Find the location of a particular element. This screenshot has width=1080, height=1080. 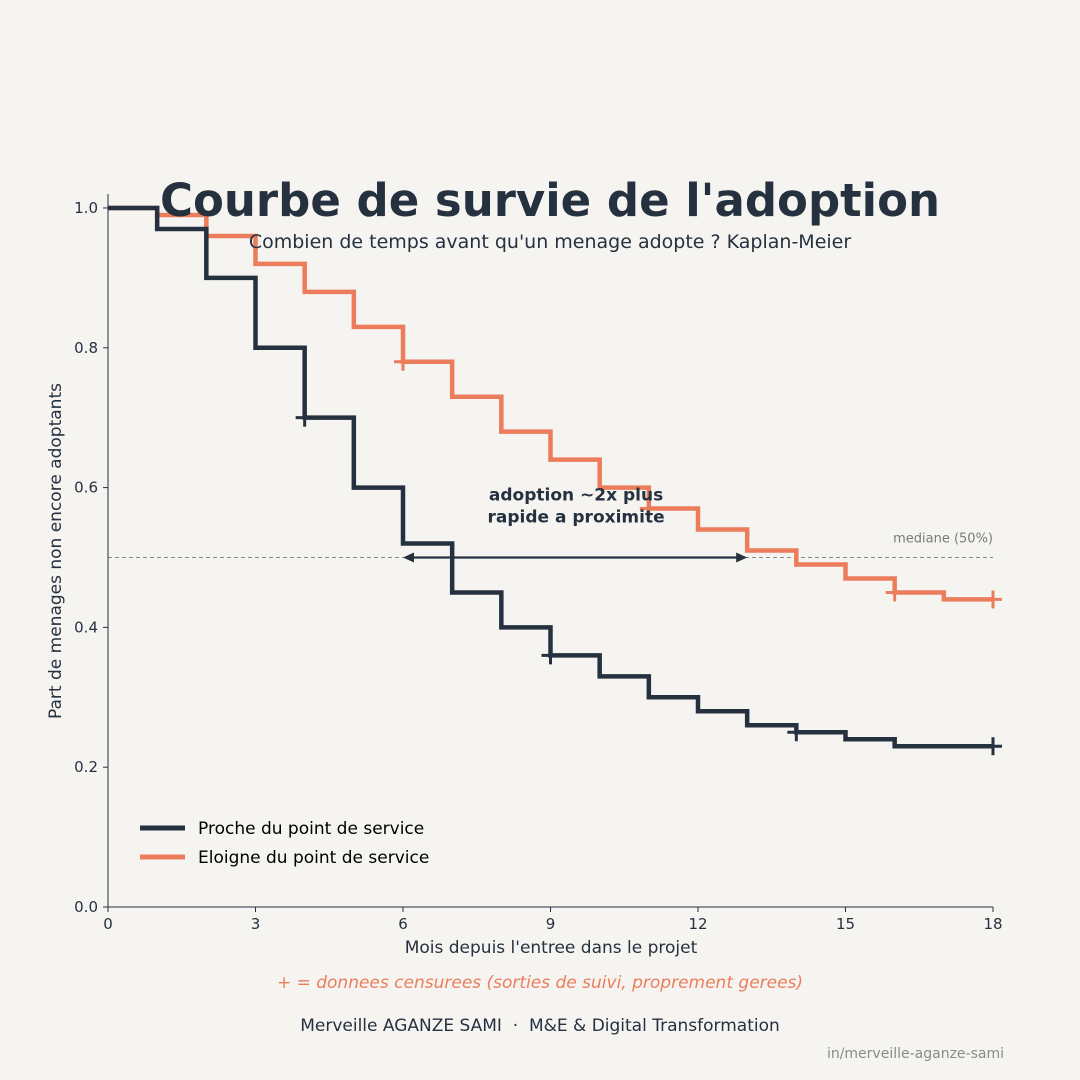

x-tick-label-3: 9 is located at coordinates (551, 924).